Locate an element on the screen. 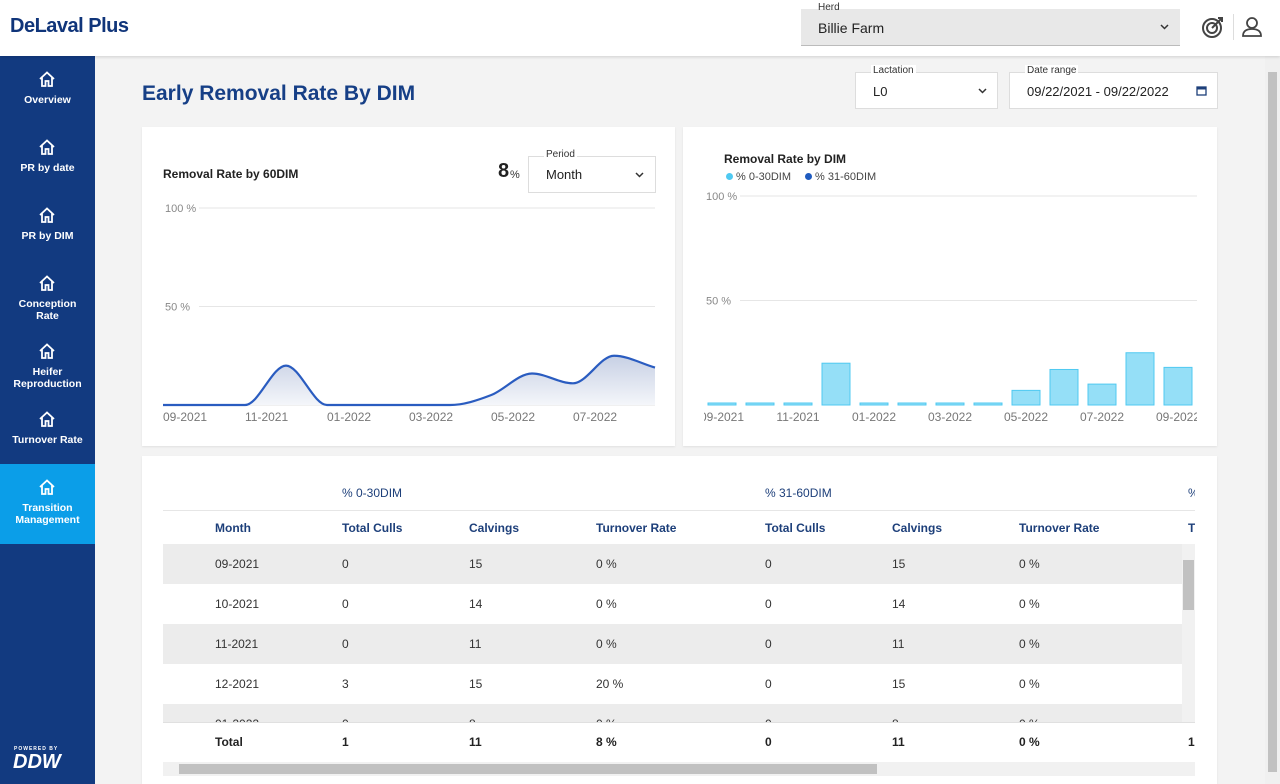  column-header: To is located at coordinates (1191, 528).